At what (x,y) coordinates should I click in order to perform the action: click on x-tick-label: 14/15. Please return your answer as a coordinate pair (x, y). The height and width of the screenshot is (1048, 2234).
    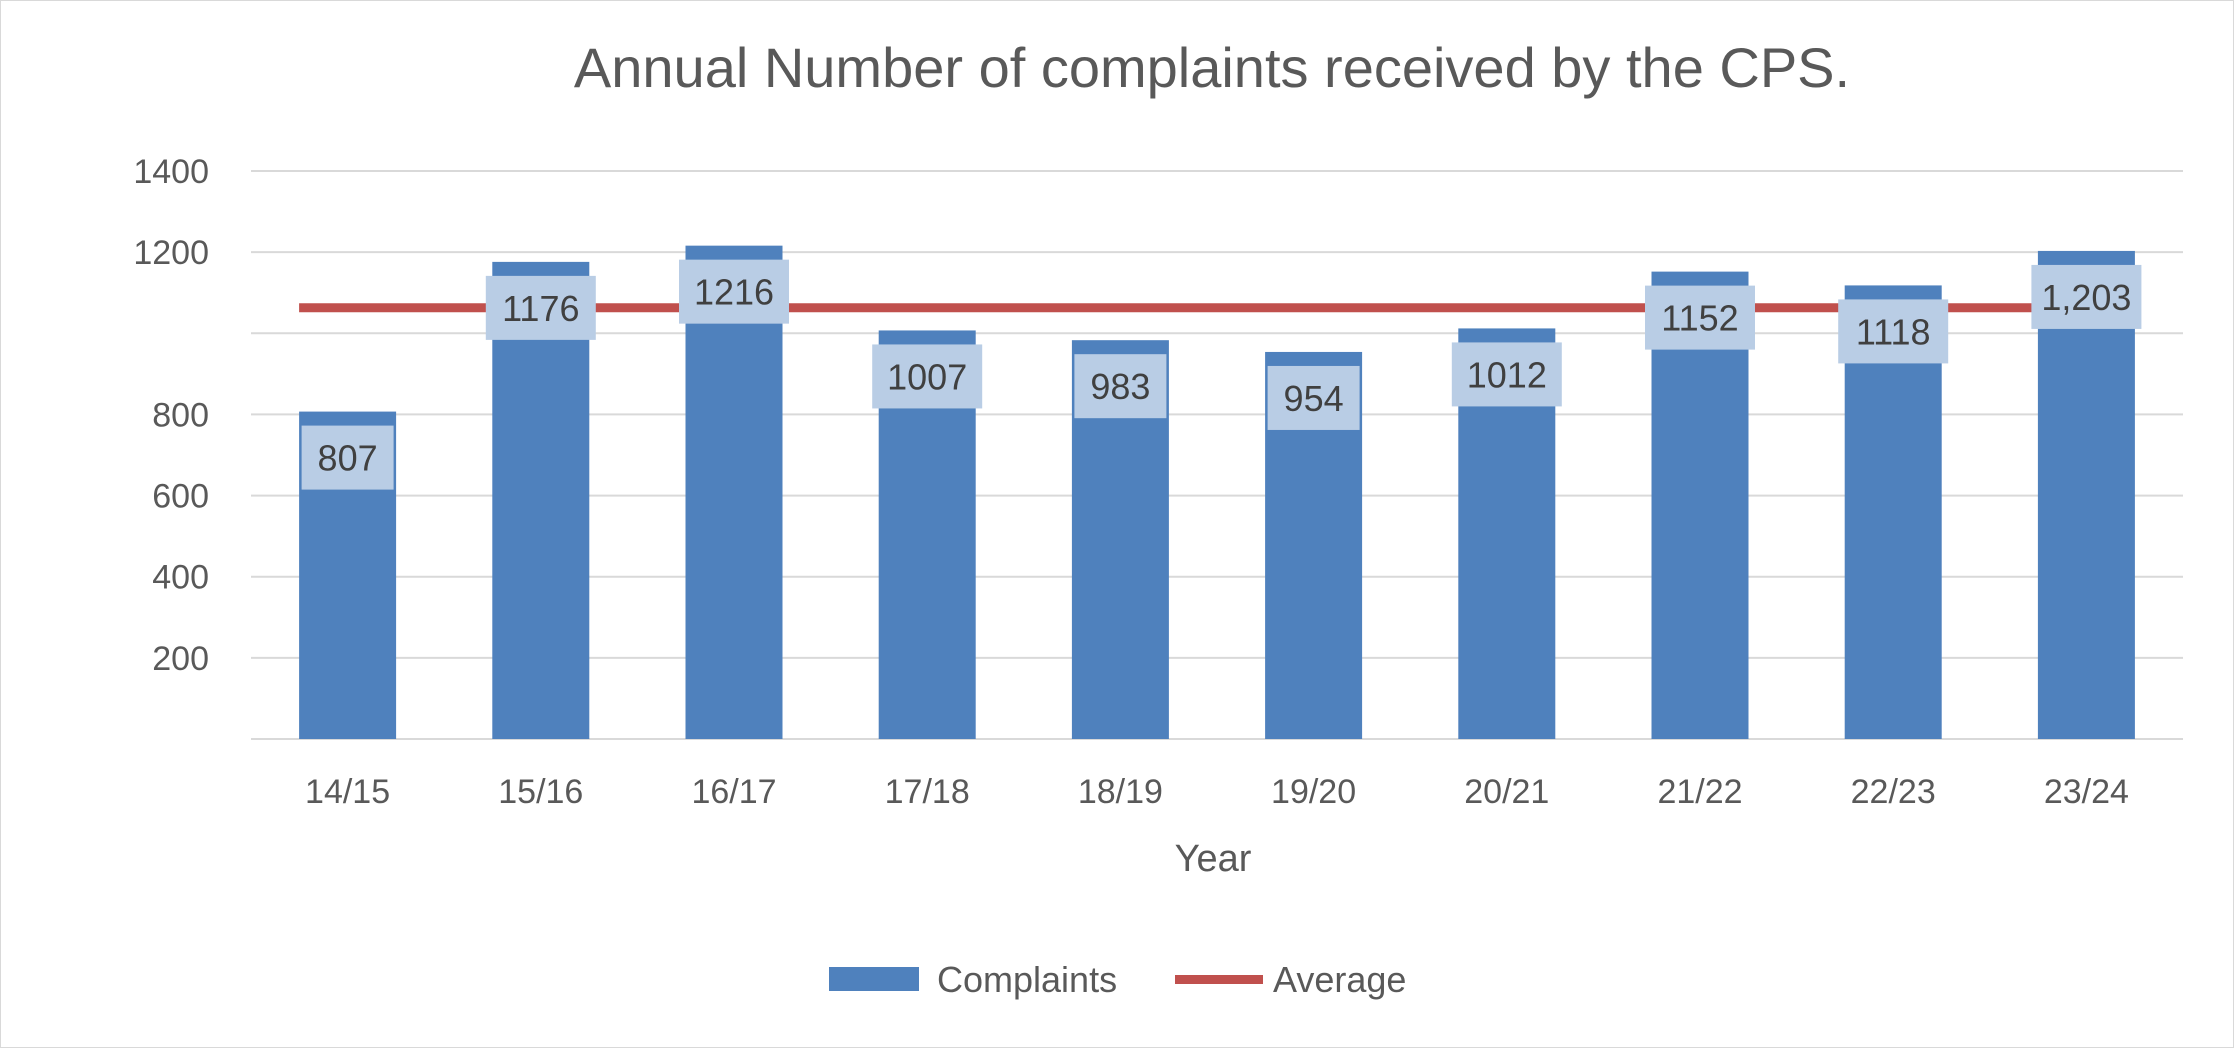
    Looking at the image, I should click on (347, 792).